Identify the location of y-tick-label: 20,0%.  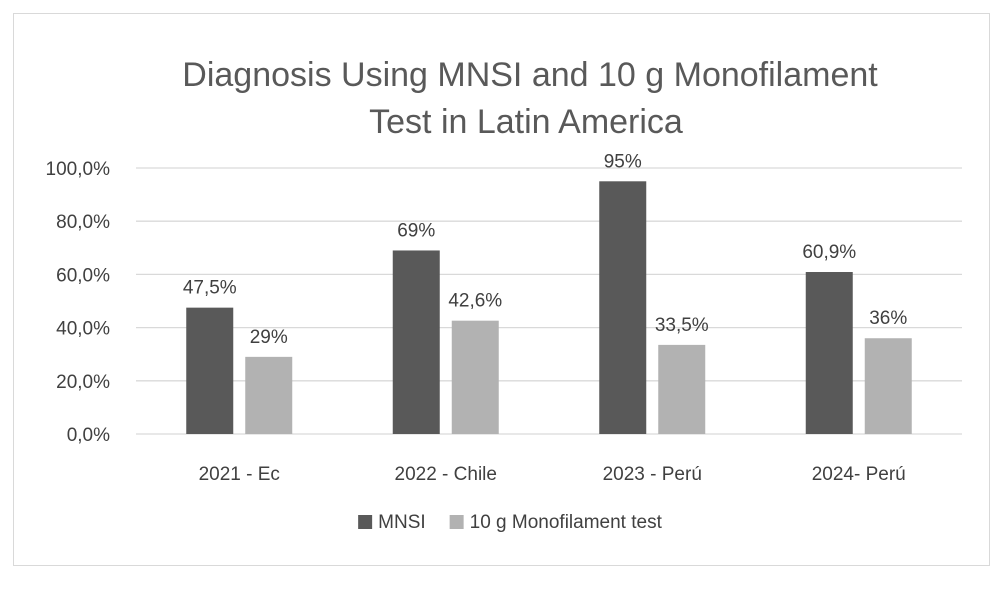
(83, 382).